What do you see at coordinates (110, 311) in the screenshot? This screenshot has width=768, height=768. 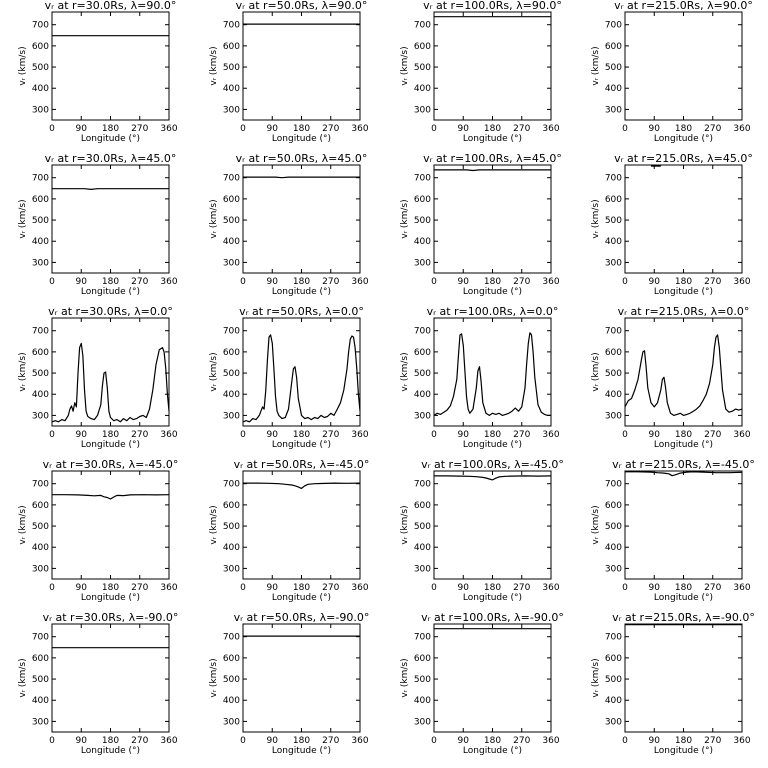 I see `panel-title: vᵣ at r=30.0Rs, λ=0.0°` at bounding box center [110, 311].